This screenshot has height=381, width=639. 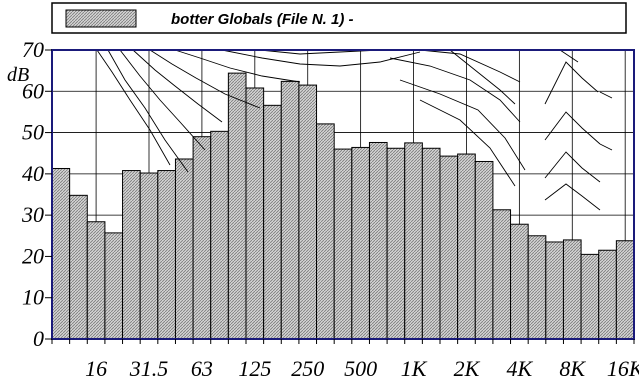 What do you see at coordinates (149, 368) in the screenshot?
I see `x-tick-label: 31.5` at bounding box center [149, 368].